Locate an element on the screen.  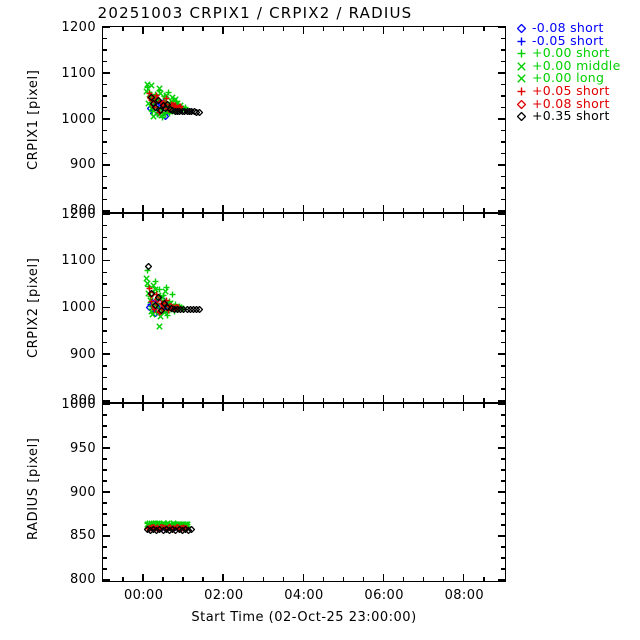
legend-label: -0.05 short is located at coordinates (568, 40).